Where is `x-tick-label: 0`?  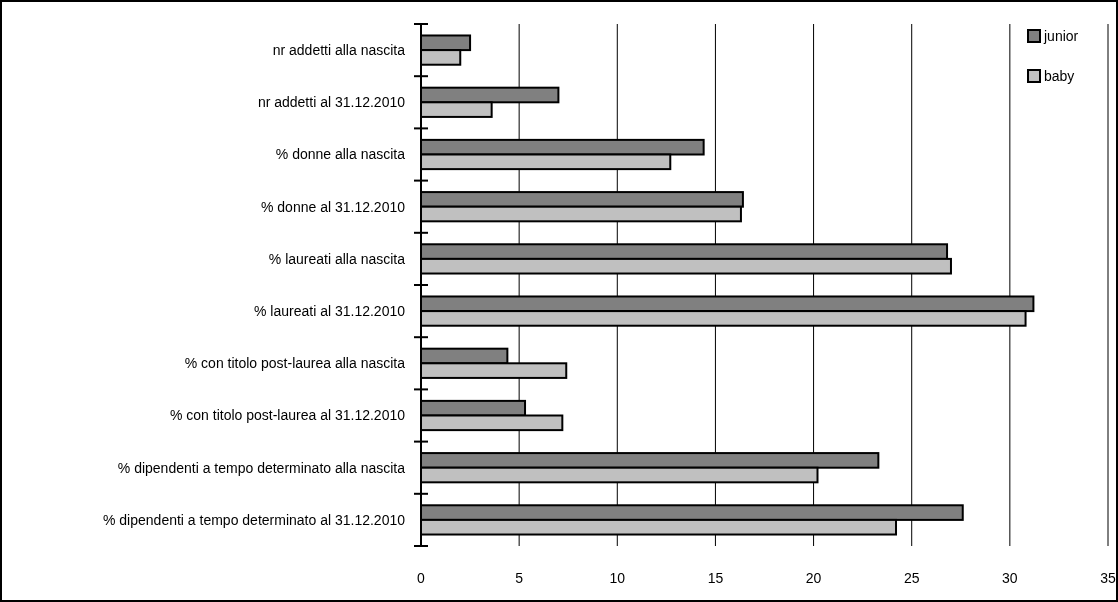
x-tick-label: 0 is located at coordinates (421, 577).